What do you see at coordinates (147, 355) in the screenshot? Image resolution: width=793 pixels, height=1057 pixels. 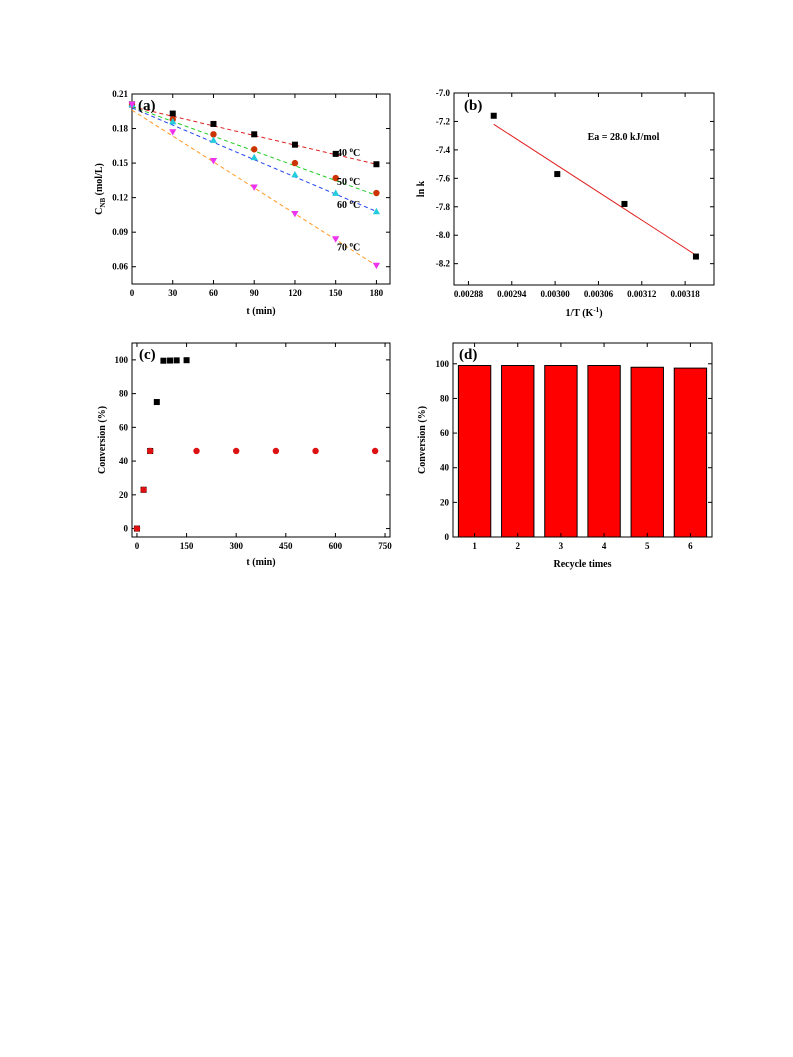 I see `panel-label: (c)` at bounding box center [147, 355].